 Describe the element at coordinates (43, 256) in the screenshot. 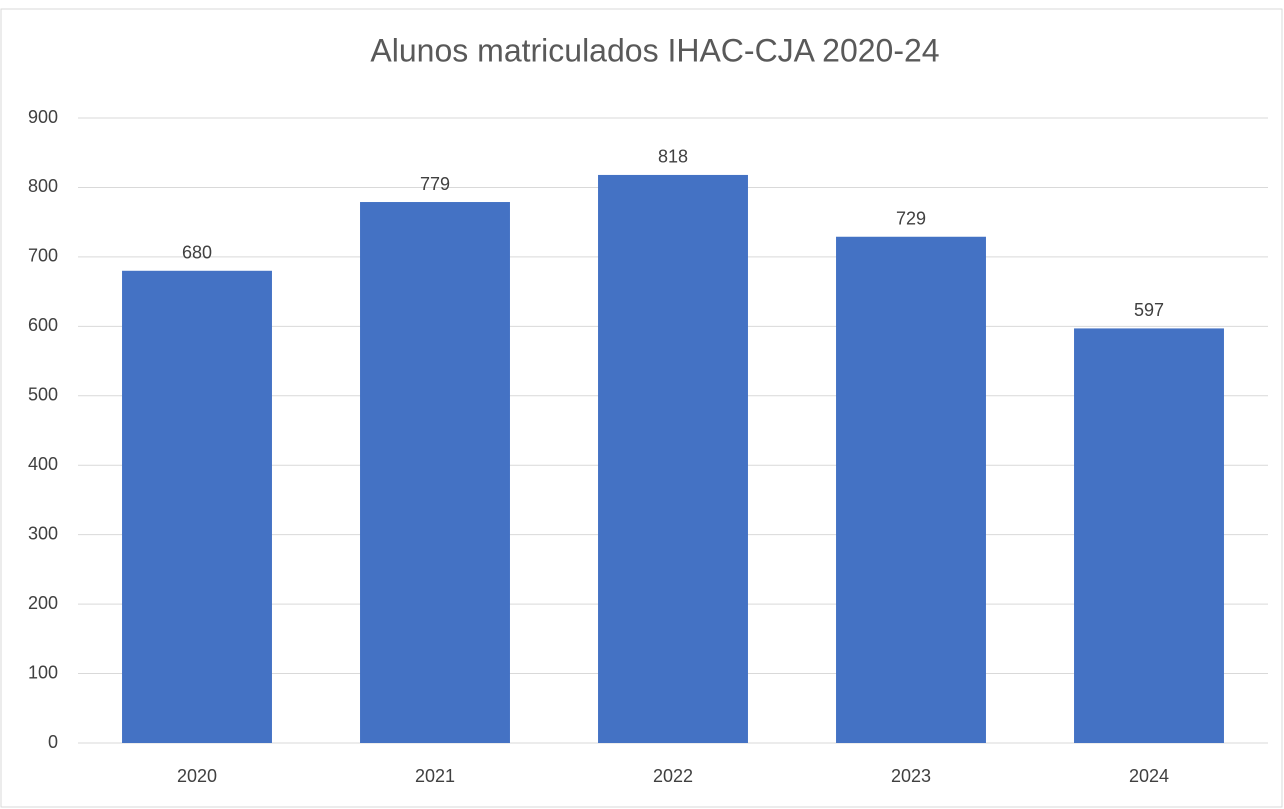

I see `y-tick-label: 700` at that location.